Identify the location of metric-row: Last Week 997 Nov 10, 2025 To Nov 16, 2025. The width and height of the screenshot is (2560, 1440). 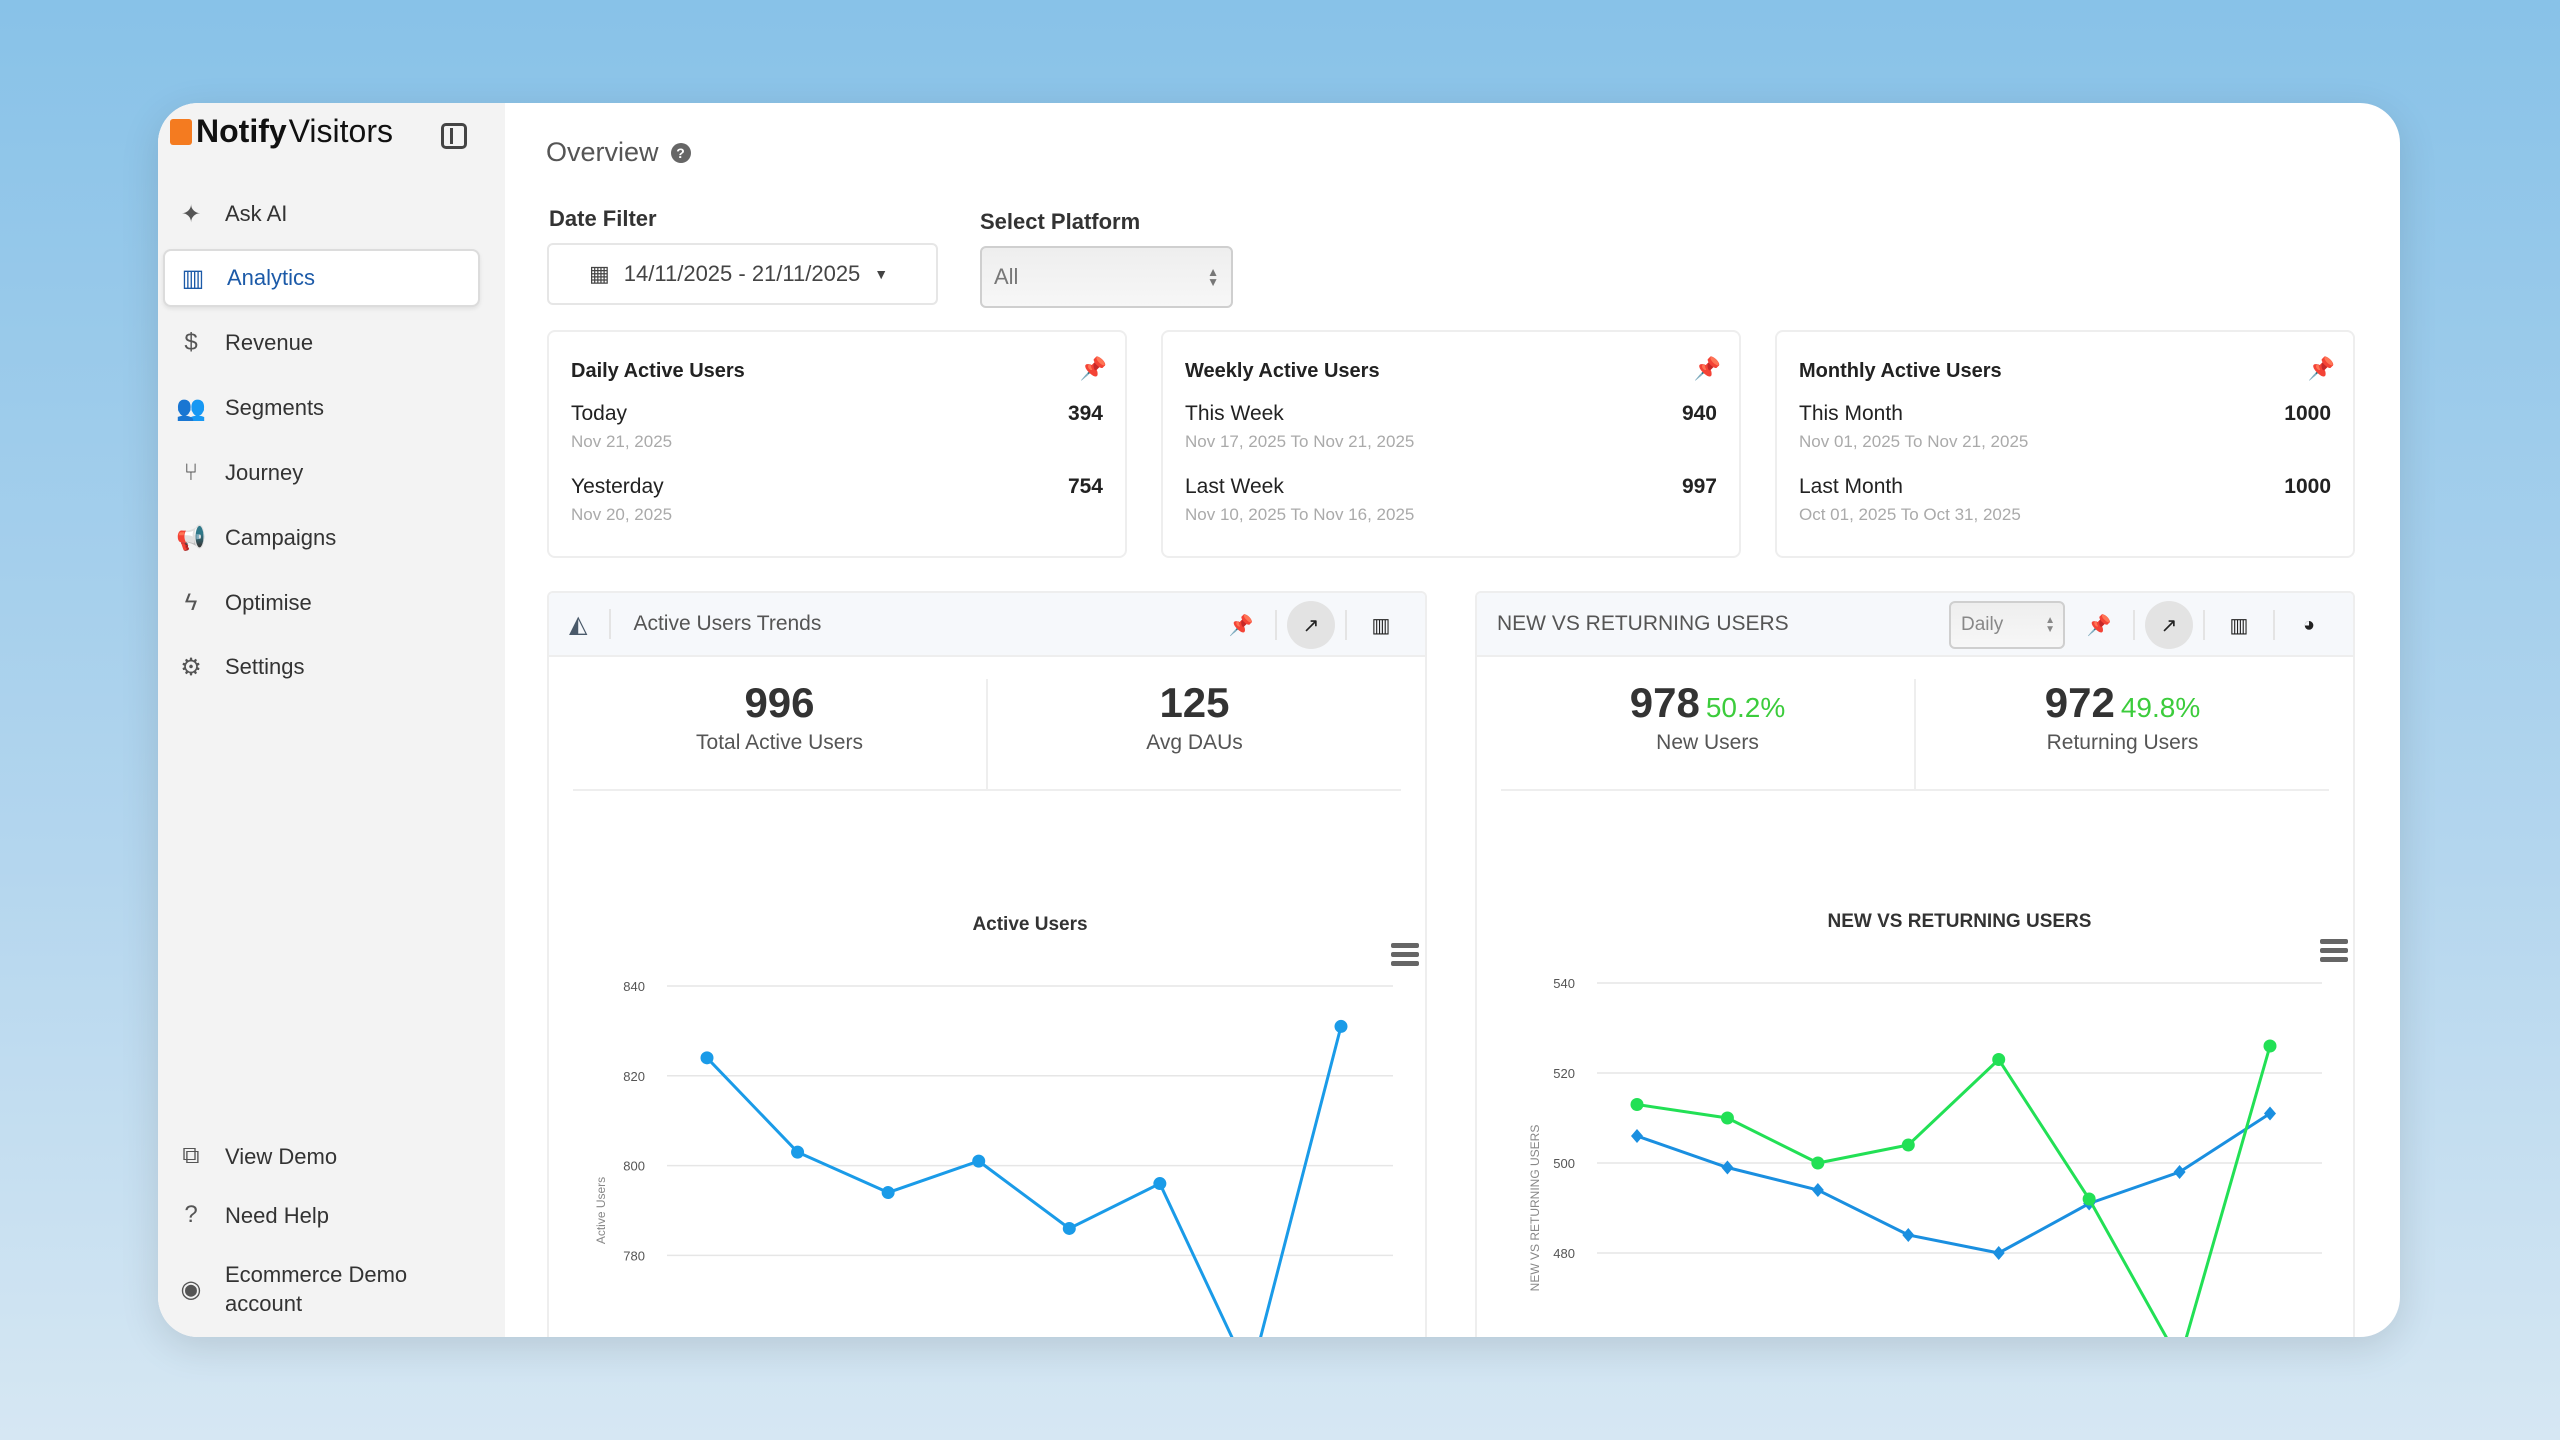
(1451, 499).